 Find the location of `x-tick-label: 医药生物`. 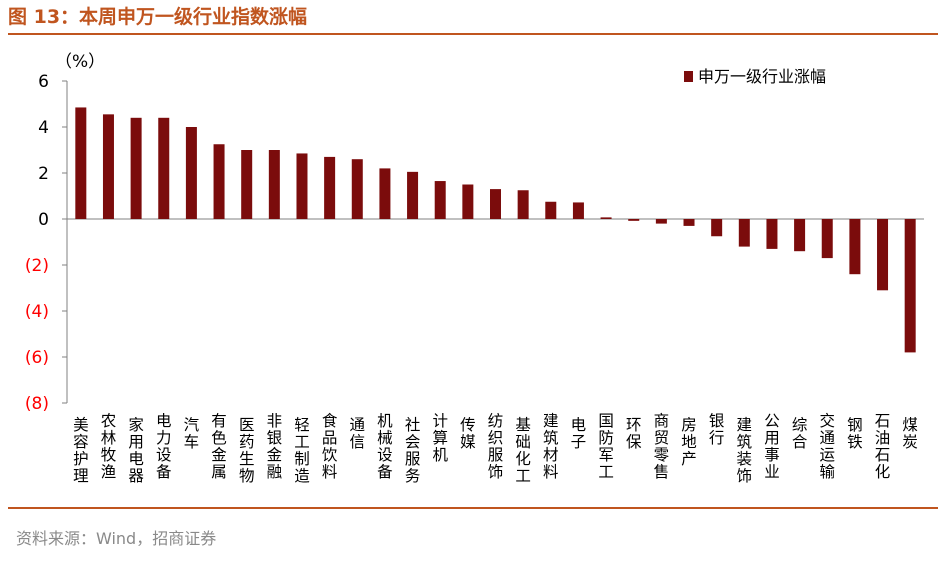

x-tick-label: 医药生物 is located at coordinates (247, 450).